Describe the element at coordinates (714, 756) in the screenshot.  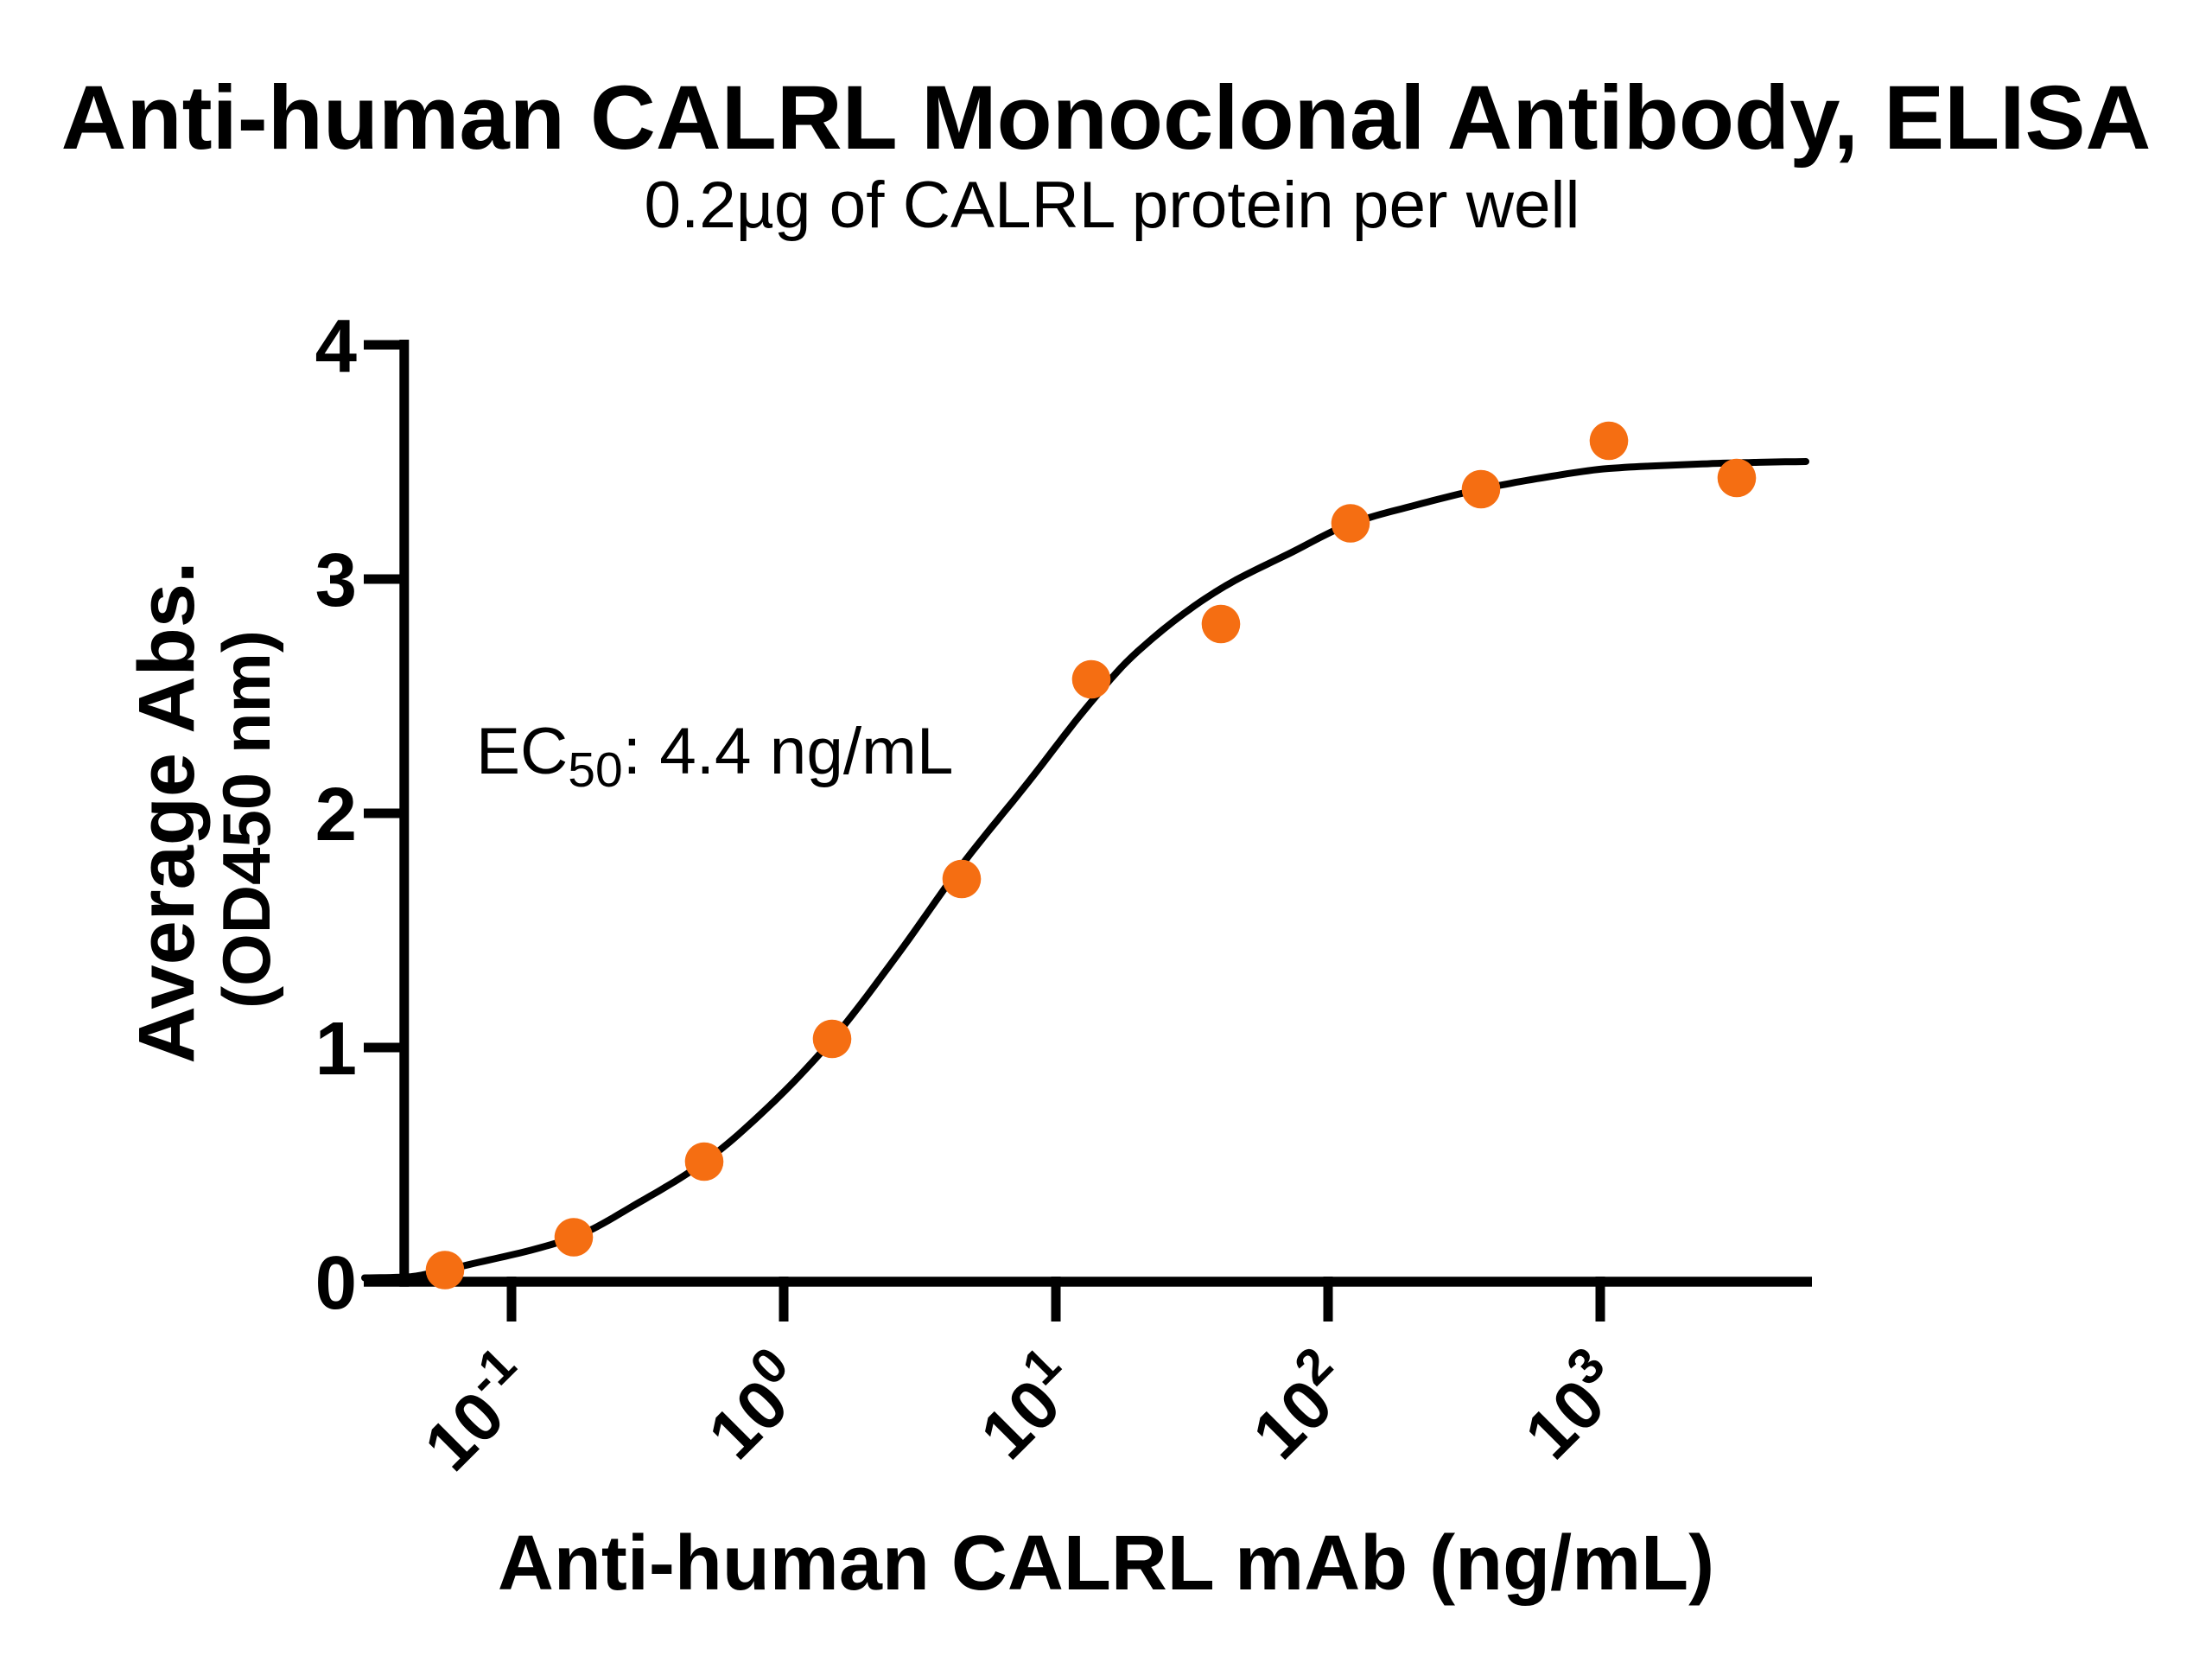
I see `svg-text: EC50: 4.4 ng/mL` at that location.